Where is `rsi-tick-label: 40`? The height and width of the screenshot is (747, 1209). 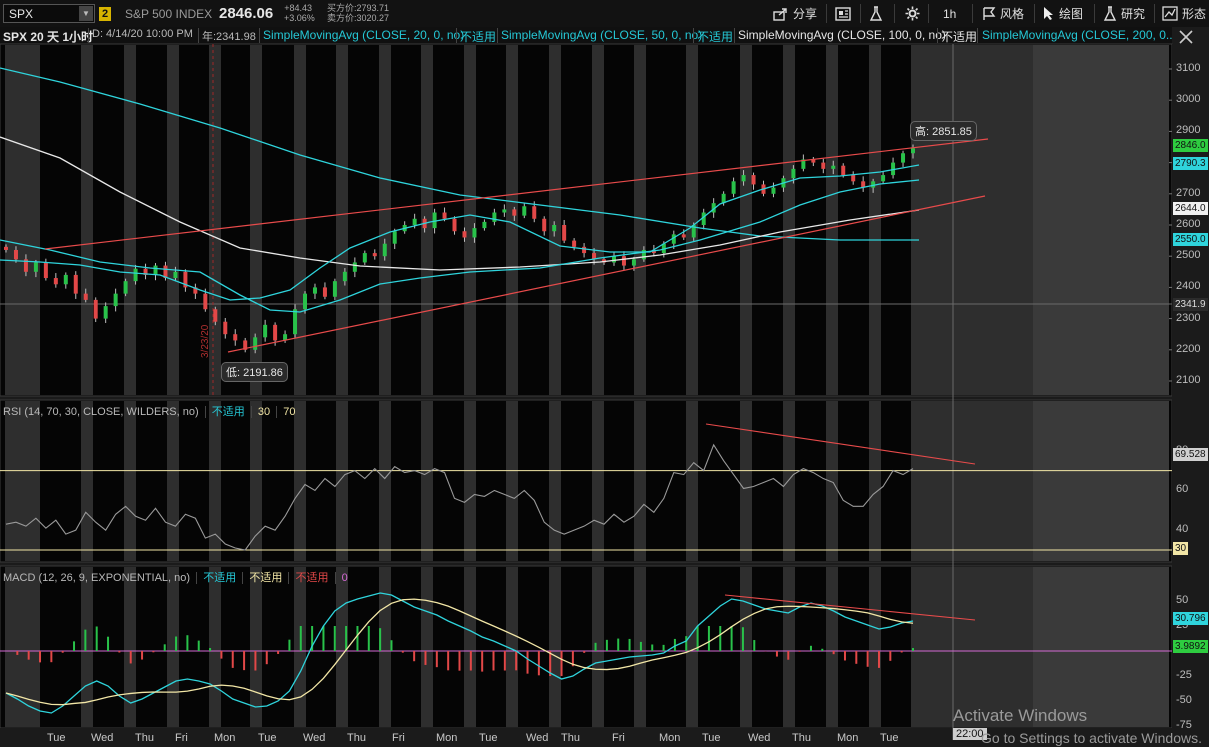 rsi-tick-label: 40 is located at coordinates (1182, 529).